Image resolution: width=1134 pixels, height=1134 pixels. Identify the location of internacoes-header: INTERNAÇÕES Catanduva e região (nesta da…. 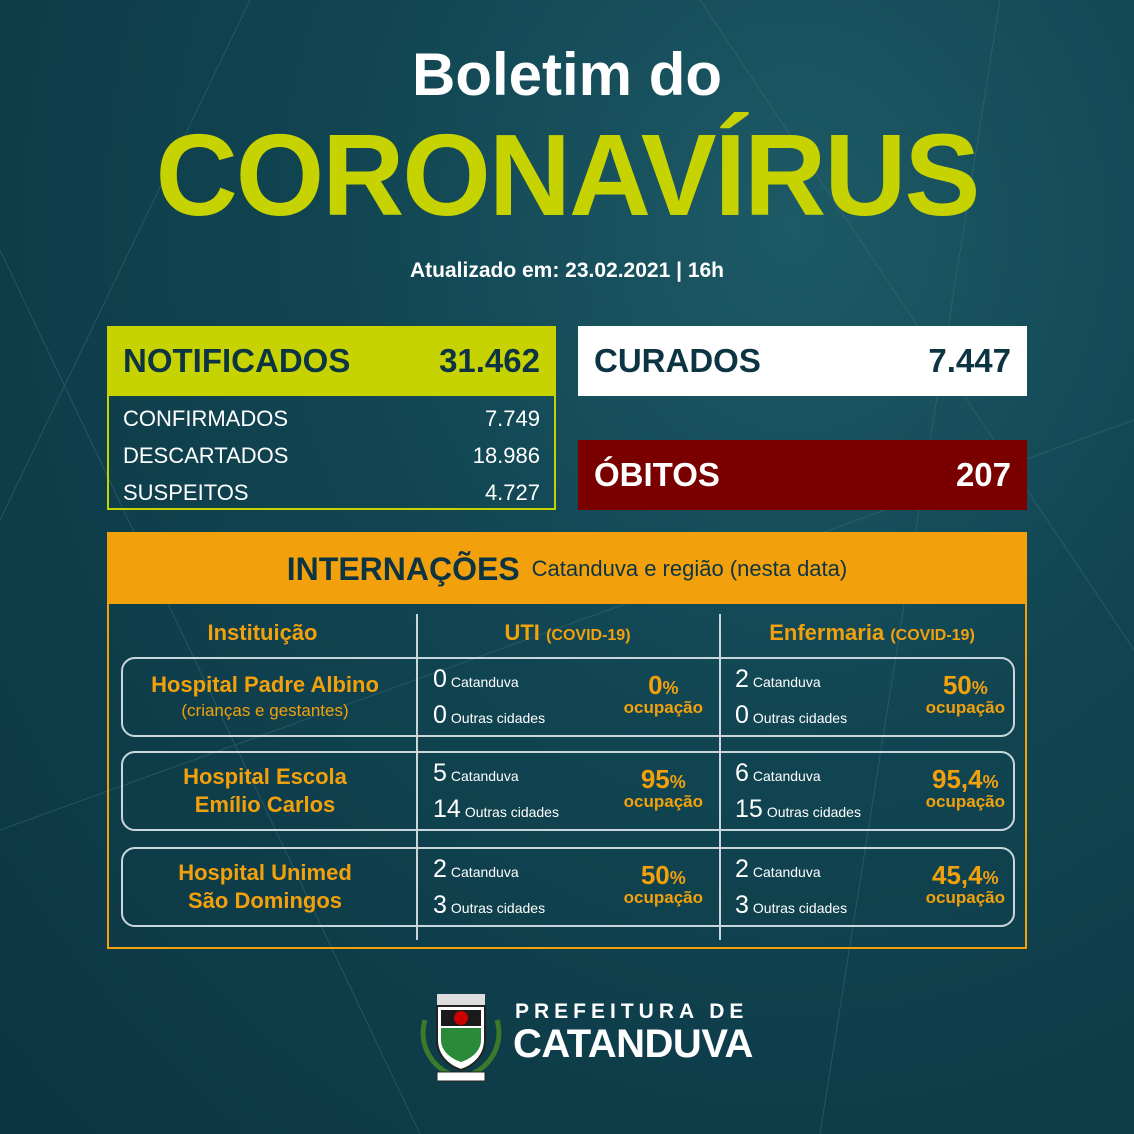
(567, 569).